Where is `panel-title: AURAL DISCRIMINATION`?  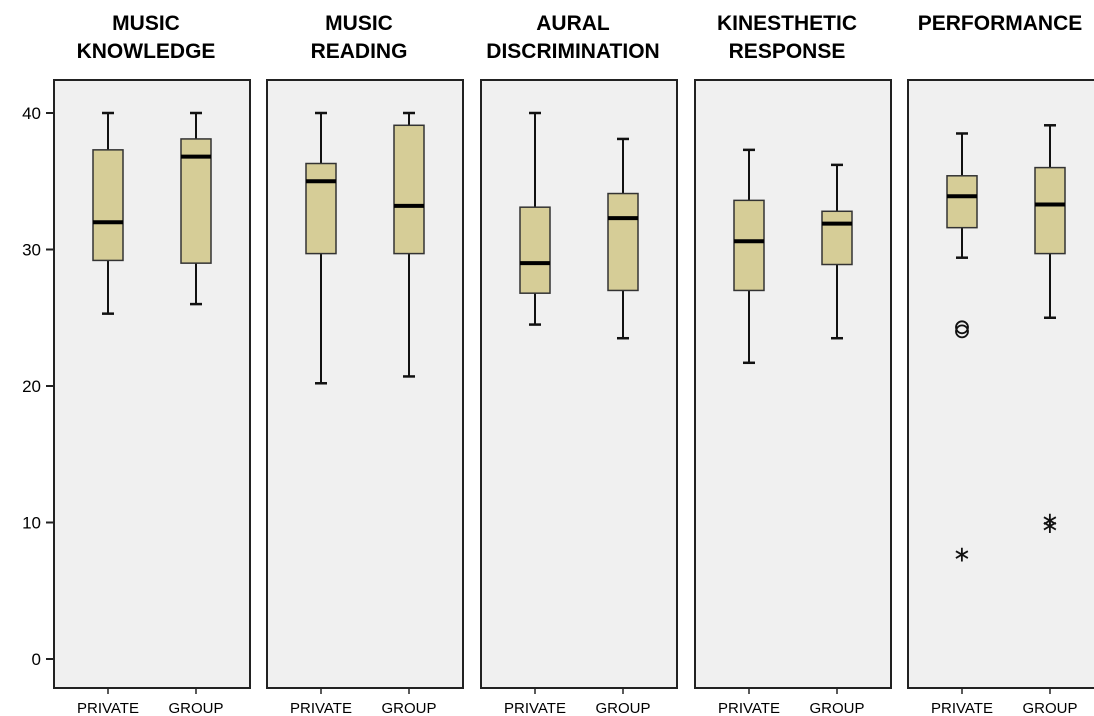 panel-title: AURAL DISCRIMINATION is located at coordinates (572, 37).